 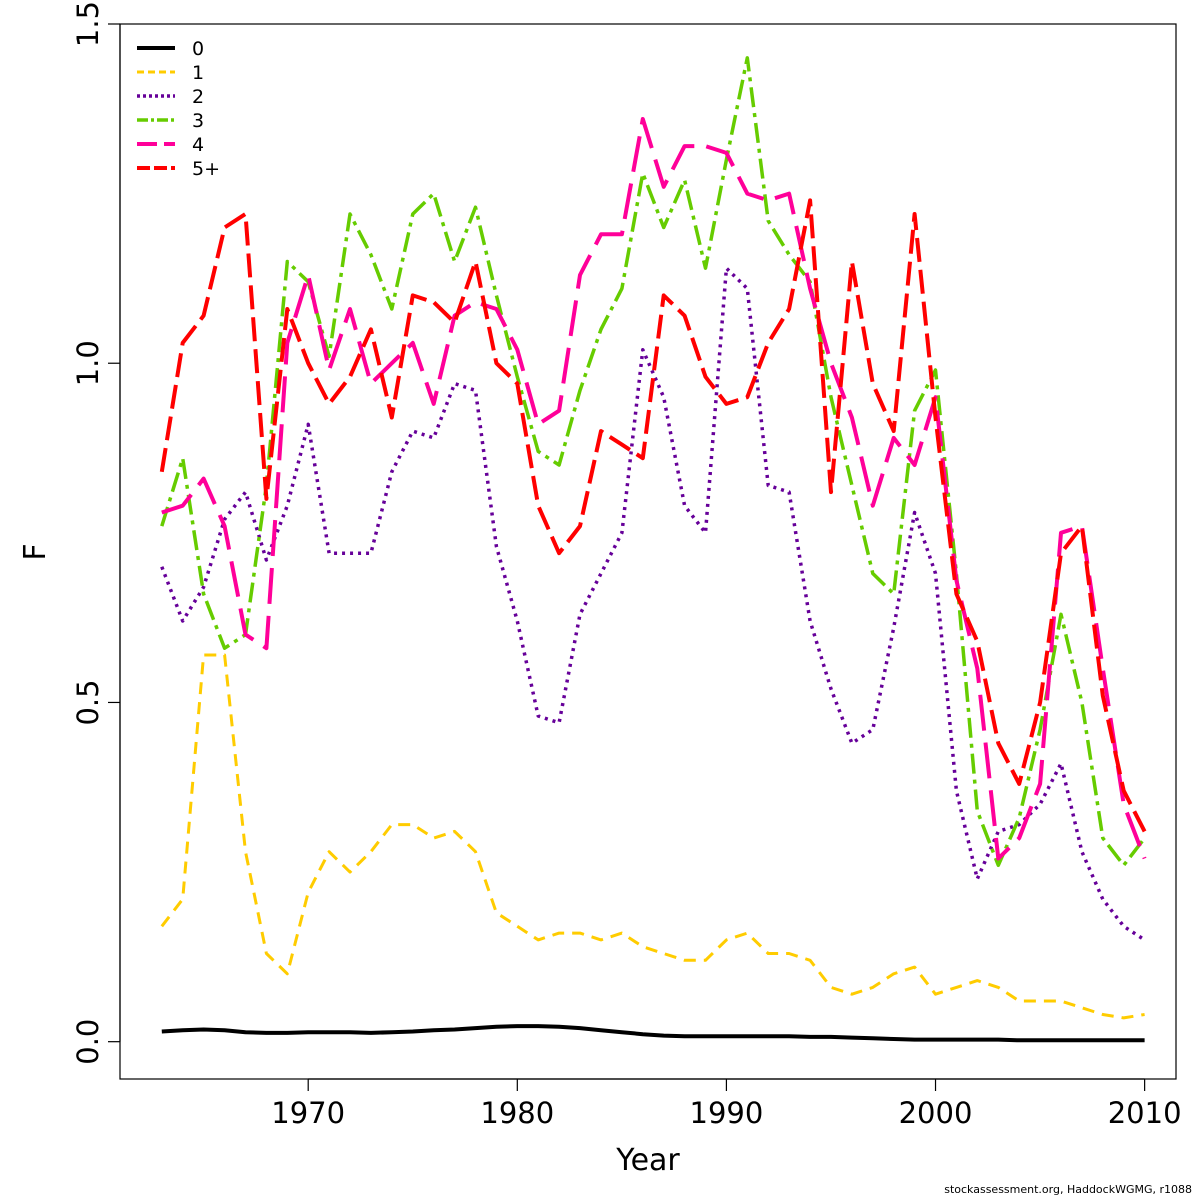 What do you see at coordinates (198, 49) in the screenshot?
I see `legend-label: 0` at bounding box center [198, 49].